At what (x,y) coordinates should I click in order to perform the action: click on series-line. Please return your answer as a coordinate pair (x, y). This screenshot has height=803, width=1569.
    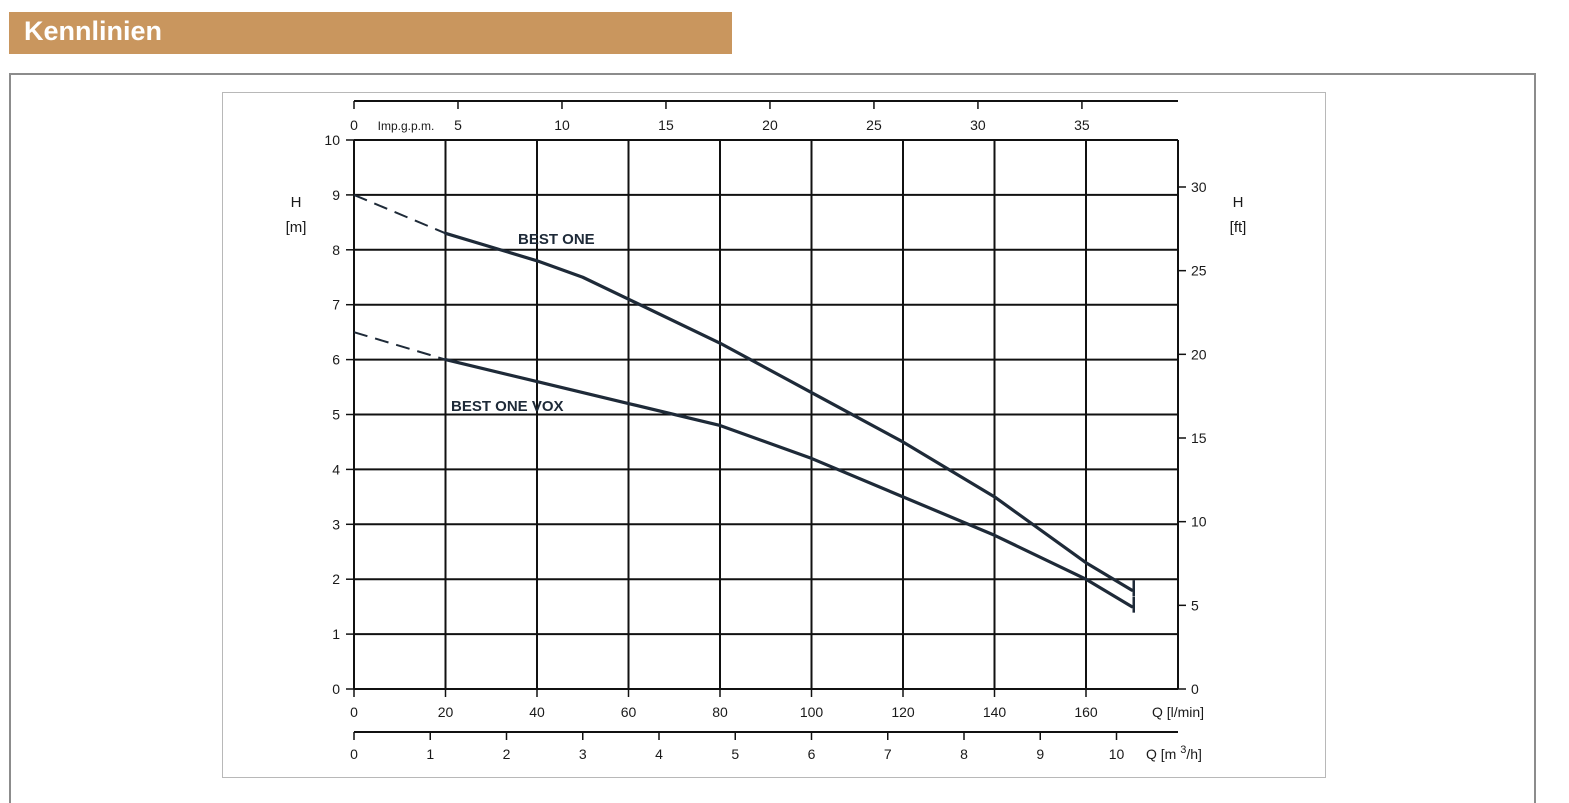
    Looking at the image, I should click on (788, 483).